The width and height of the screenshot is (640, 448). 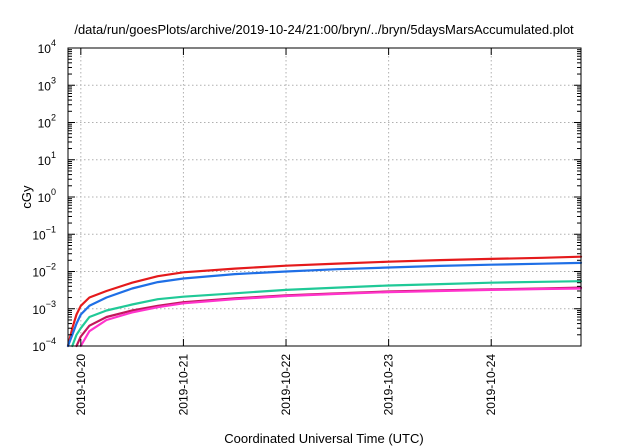 I want to click on y-tick-label: 10², so click(x=47, y=122).